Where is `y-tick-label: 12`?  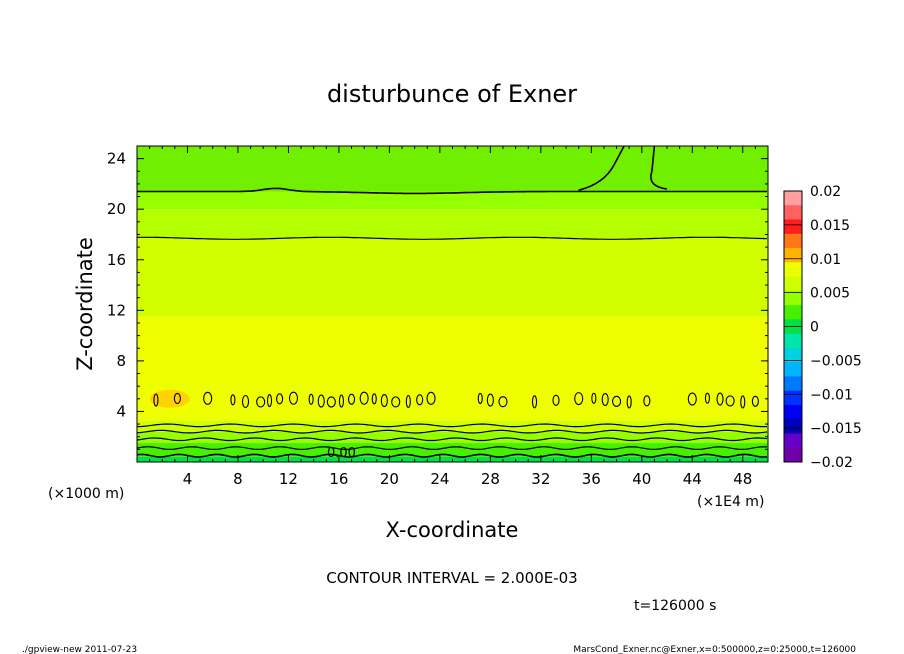
y-tick-label: 12 is located at coordinates (116, 310).